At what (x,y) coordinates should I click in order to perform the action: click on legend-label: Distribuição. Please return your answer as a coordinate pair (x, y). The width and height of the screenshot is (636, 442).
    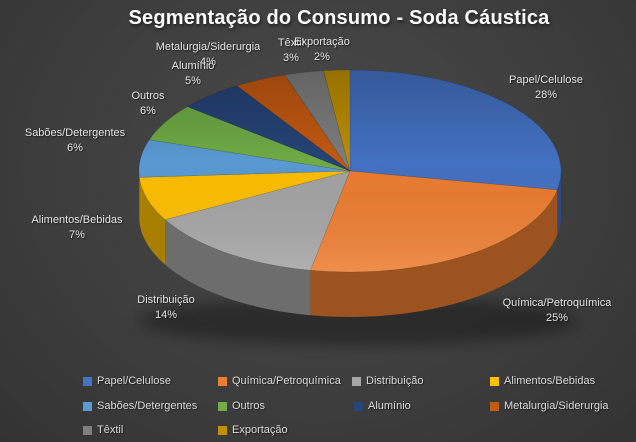
    Looking at the image, I should click on (395, 381).